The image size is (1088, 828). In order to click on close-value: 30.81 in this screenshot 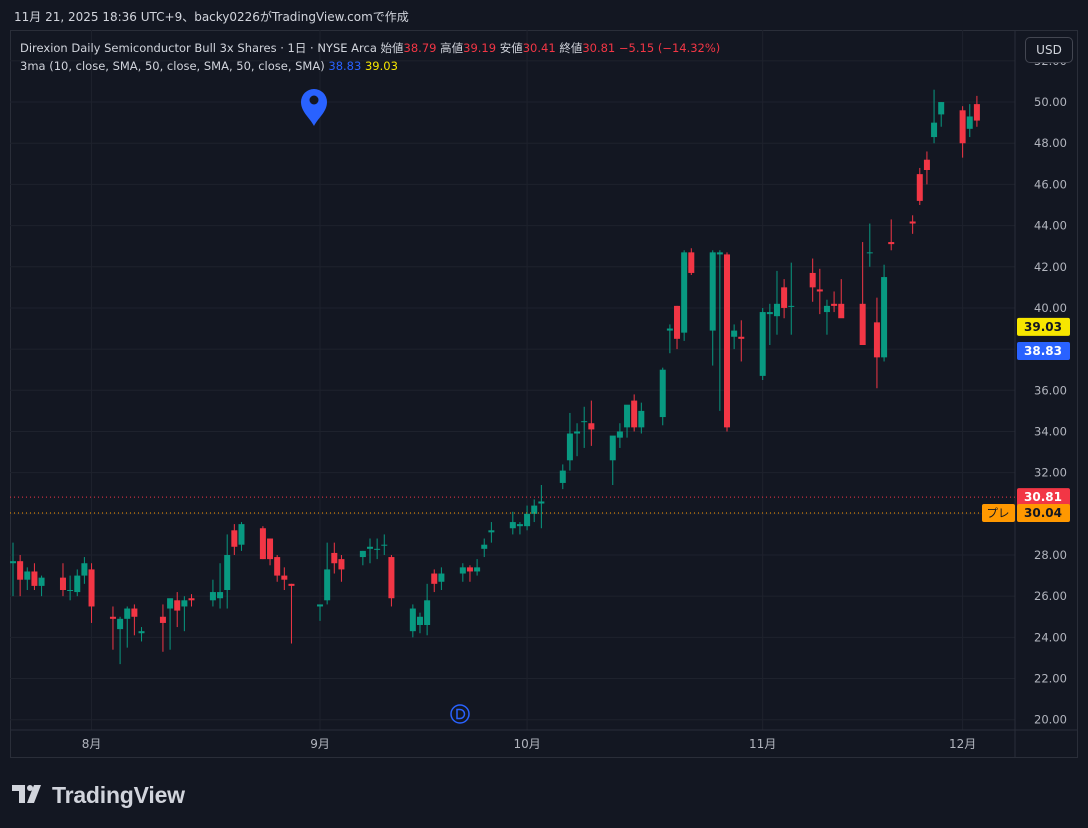, I will do `click(599, 48)`.